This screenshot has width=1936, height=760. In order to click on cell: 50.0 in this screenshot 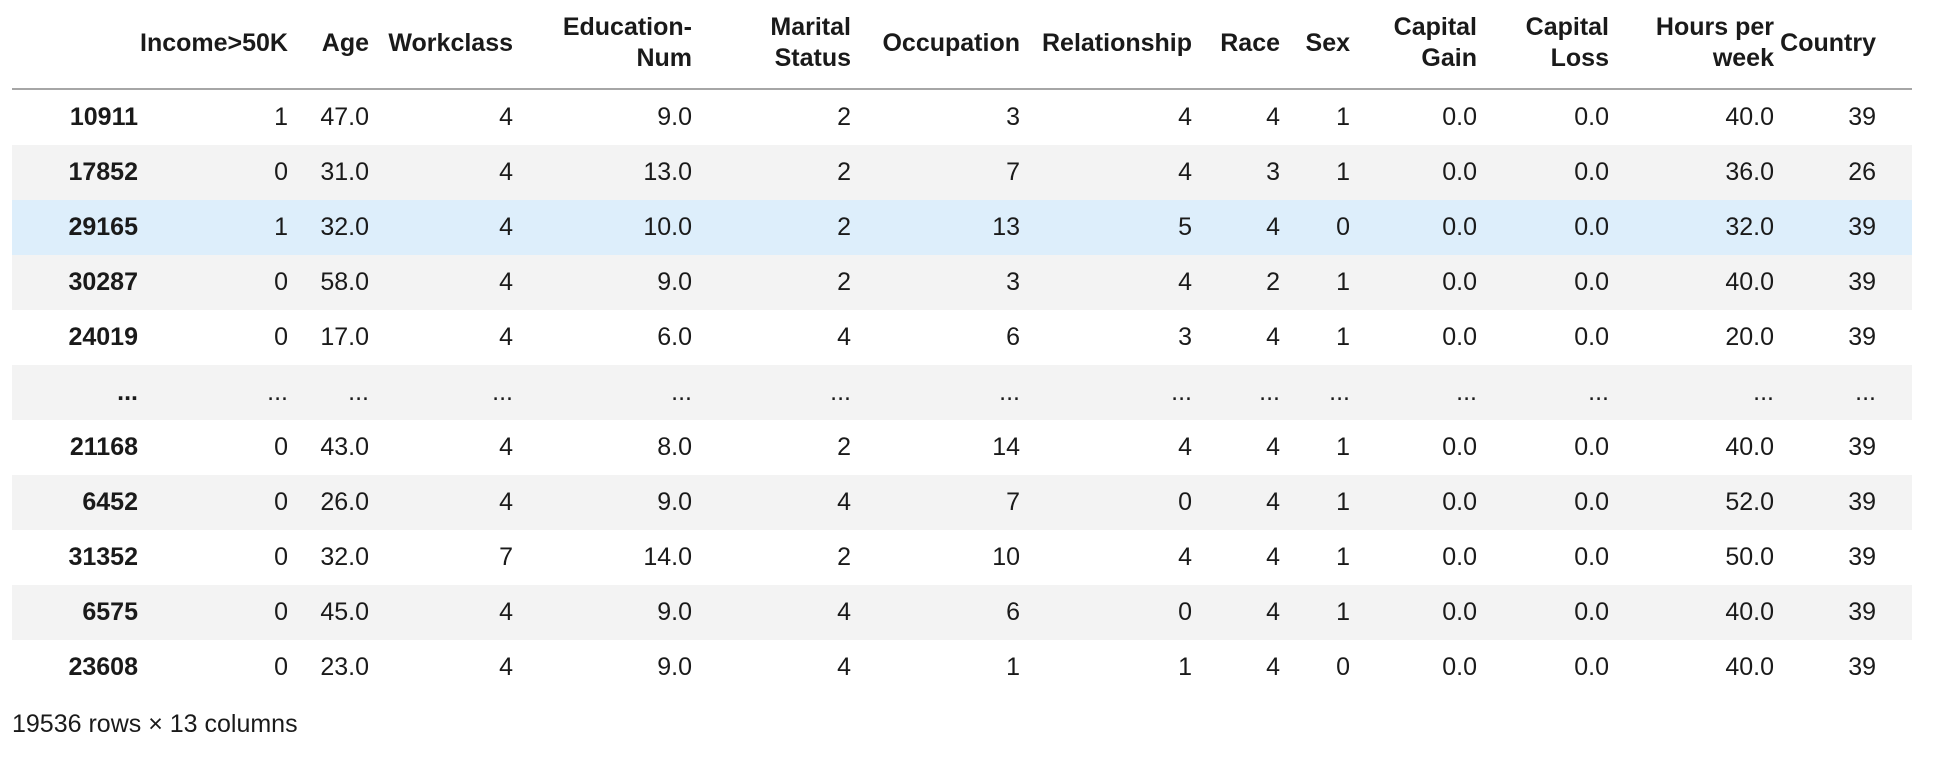, I will do `click(1749, 557)`.